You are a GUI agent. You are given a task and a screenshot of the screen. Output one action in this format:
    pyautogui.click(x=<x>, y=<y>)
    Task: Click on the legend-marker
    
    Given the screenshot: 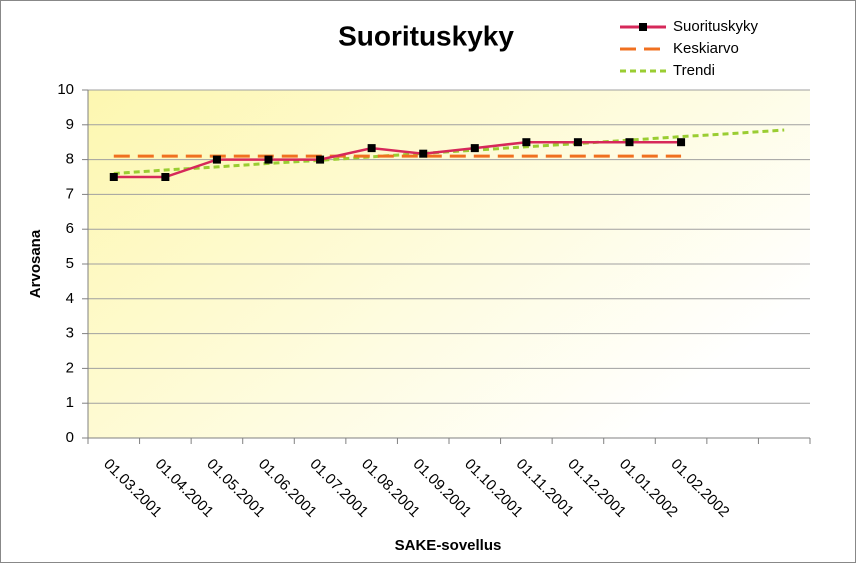 What is the action you would take?
    pyautogui.click(x=643, y=27)
    